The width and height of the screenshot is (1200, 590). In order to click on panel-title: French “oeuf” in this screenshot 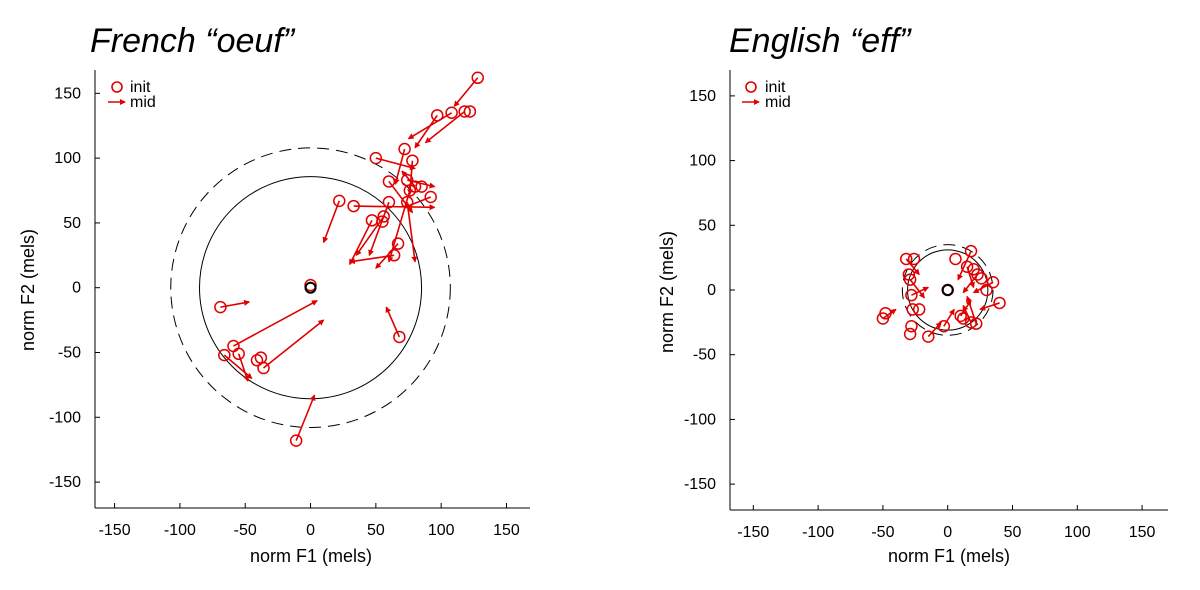, I will do `click(193, 41)`.